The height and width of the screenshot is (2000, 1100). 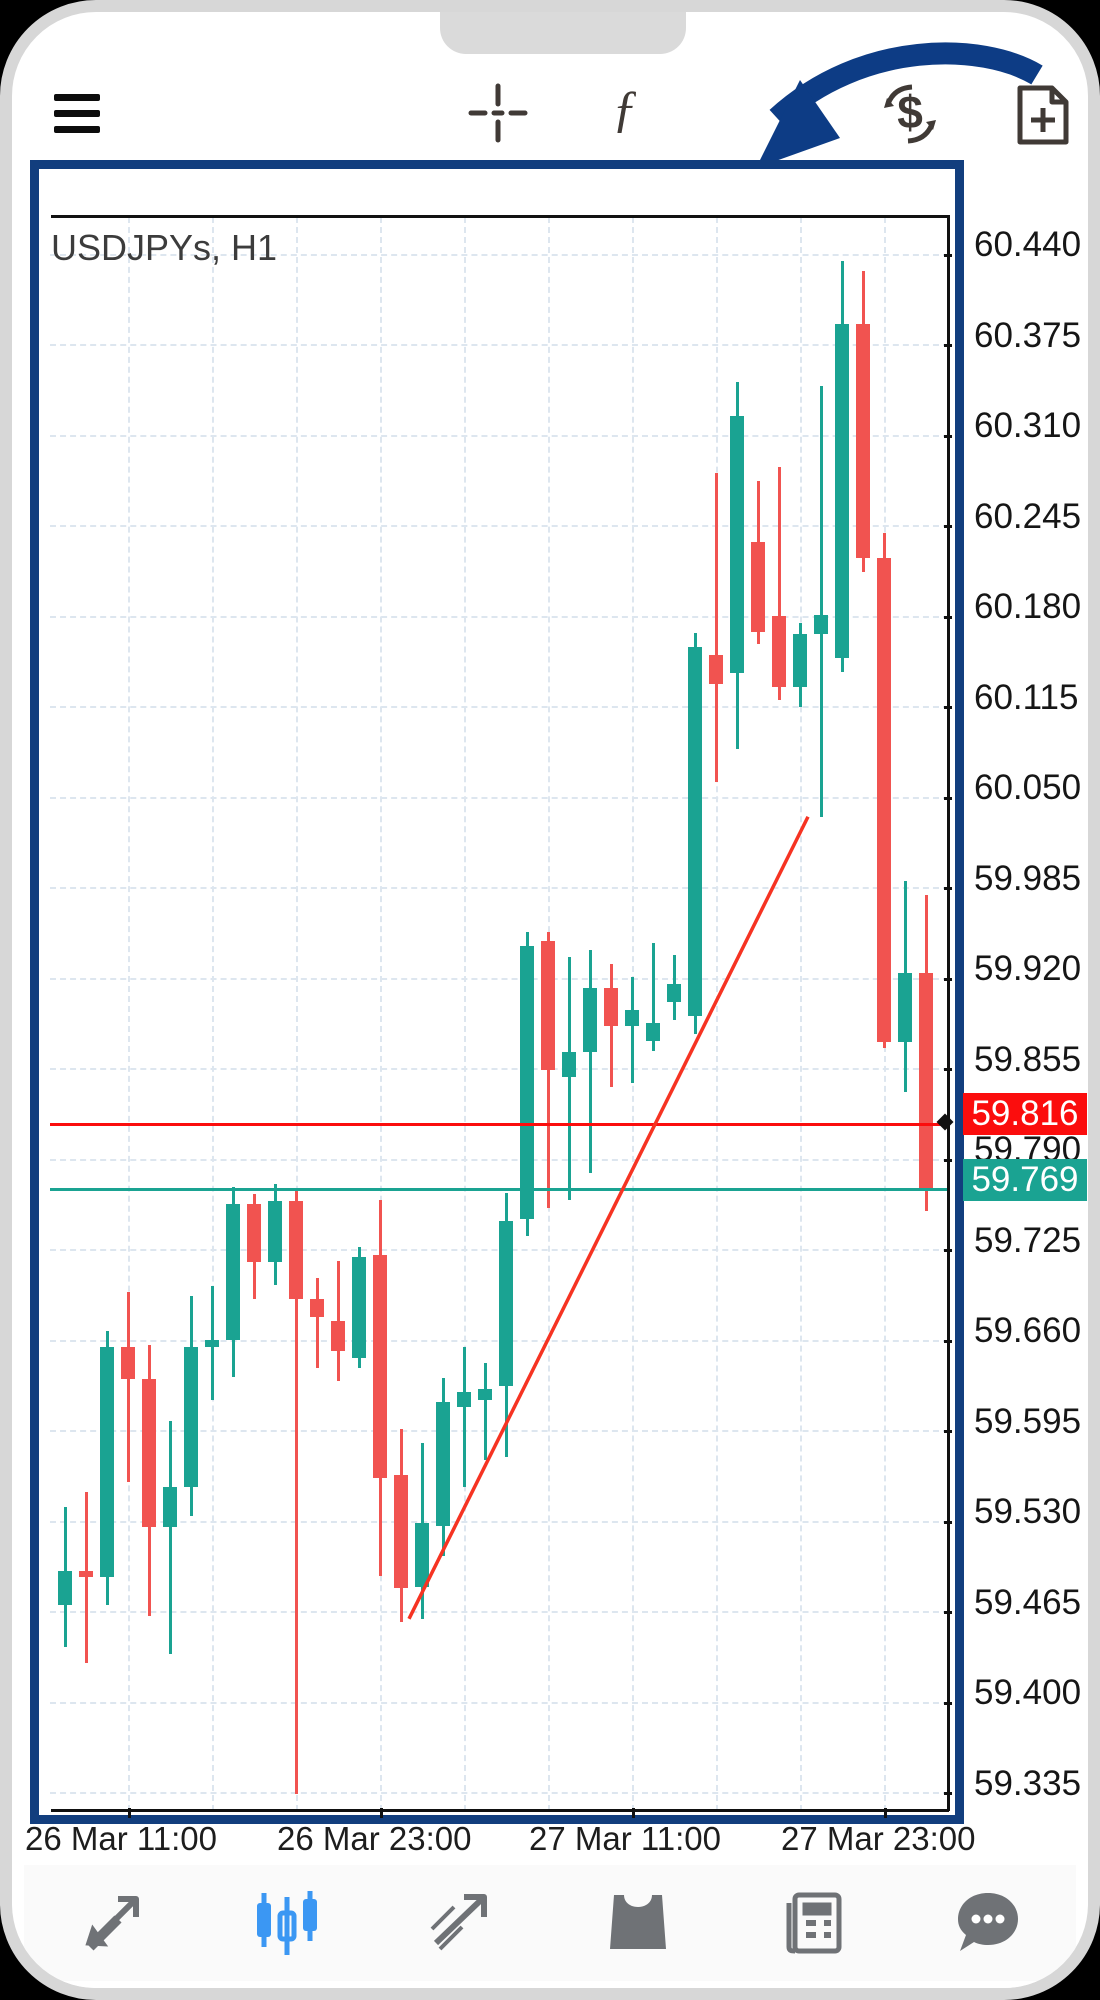 What do you see at coordinates (948, 1013) in the screenshot?
I see `plot-right-border` at bounding box center [948, 1013].